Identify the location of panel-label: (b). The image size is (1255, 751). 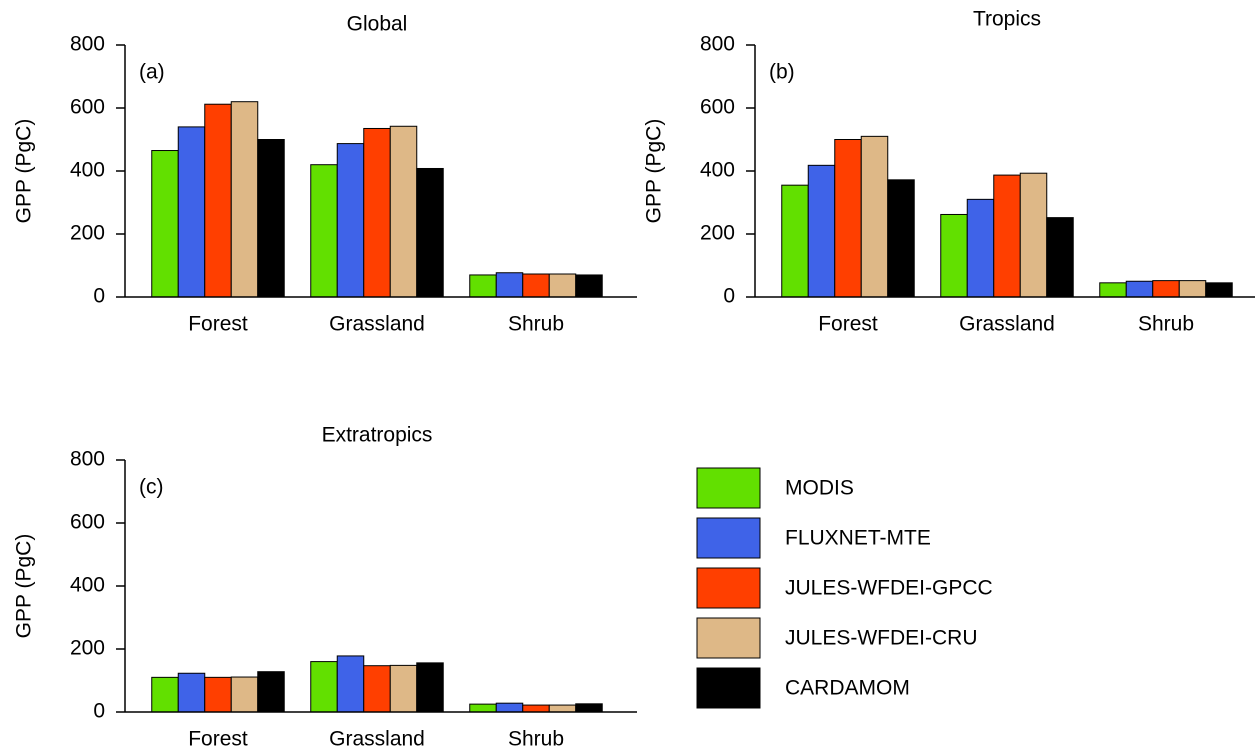
(782, 72).